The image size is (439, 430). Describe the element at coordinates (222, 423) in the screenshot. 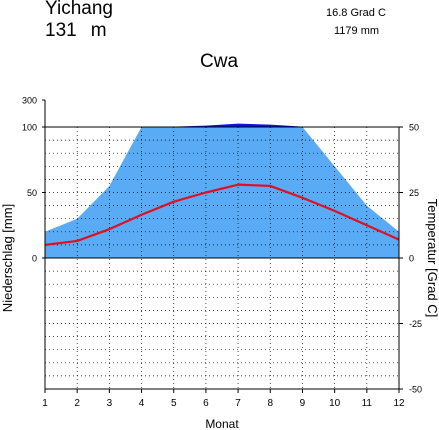

I see `x-axis-title: Monat` at that location.